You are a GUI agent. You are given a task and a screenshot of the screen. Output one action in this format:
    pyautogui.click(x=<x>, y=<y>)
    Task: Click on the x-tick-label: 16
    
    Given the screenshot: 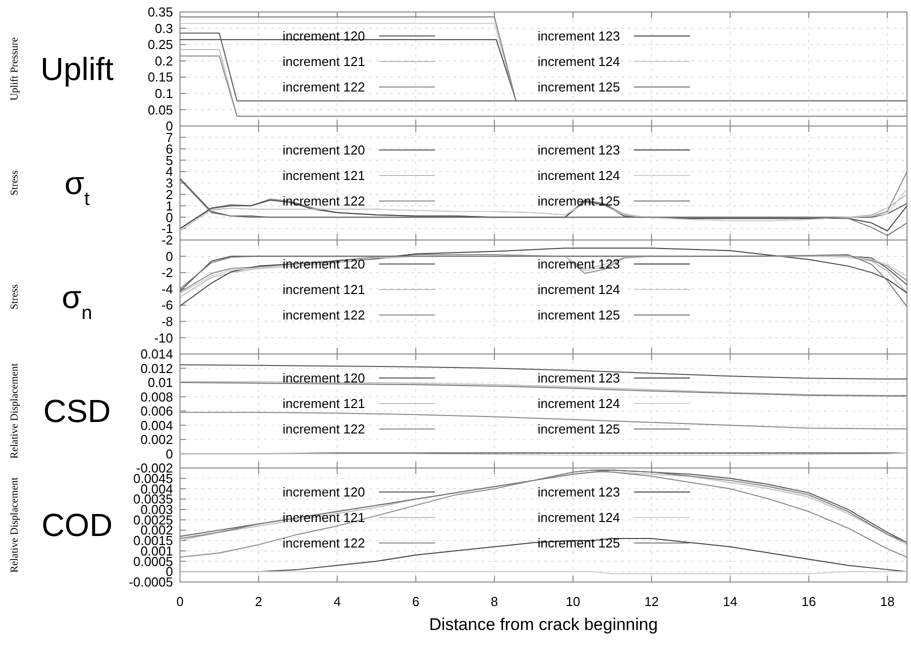 What is the action you would take?
    pyautogui.click(x=809, y=601)
    